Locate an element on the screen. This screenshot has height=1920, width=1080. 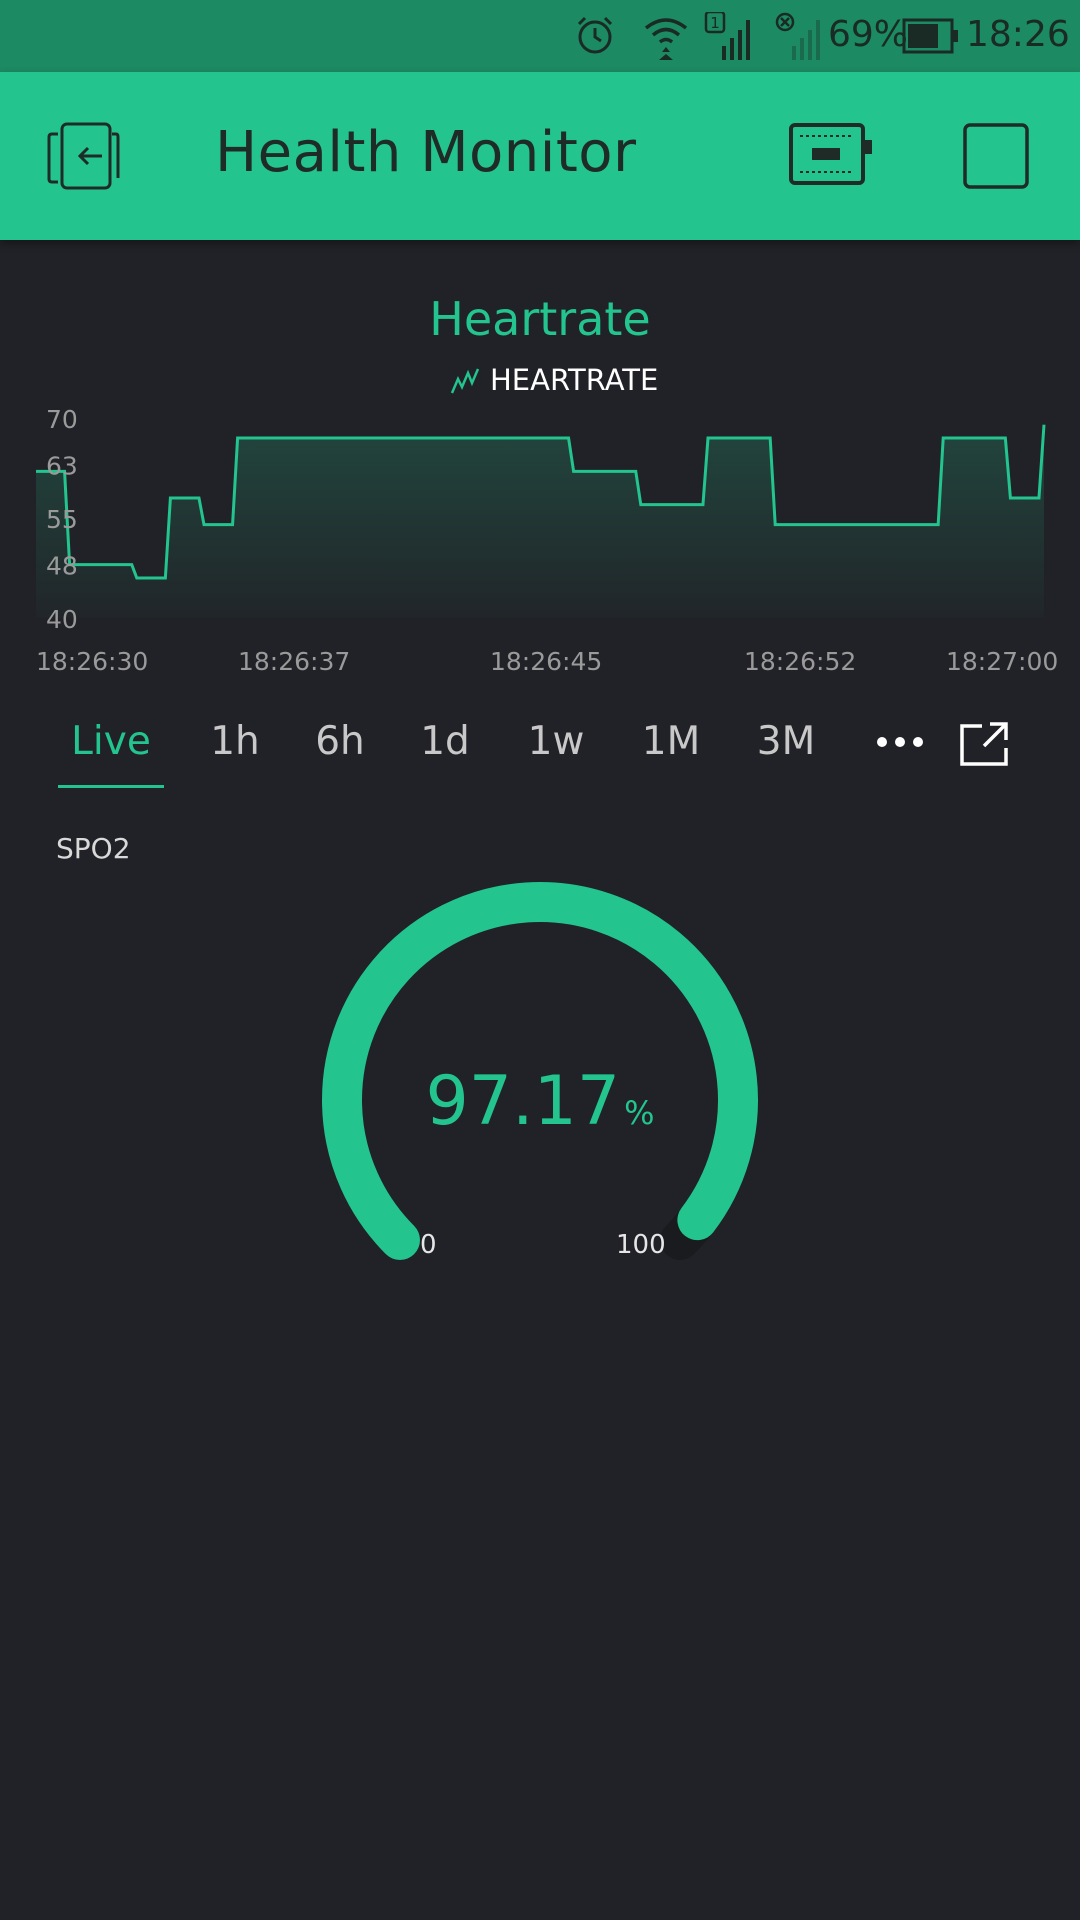
x-tick-label: 18:26:37 is located at coordinates (294, 661).